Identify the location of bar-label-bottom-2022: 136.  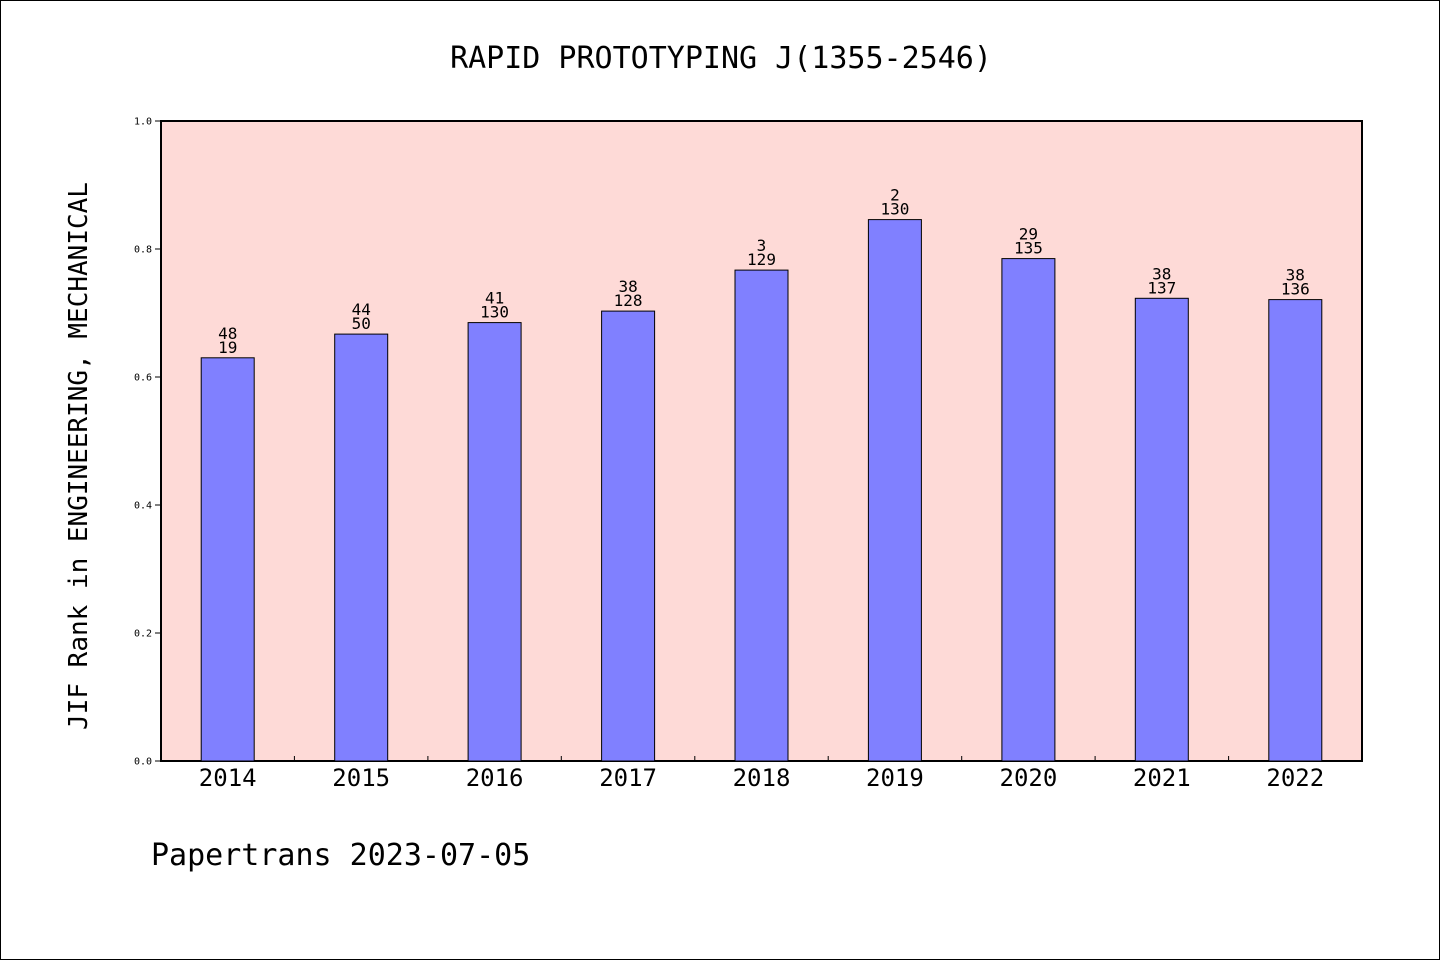
(1295, 289).